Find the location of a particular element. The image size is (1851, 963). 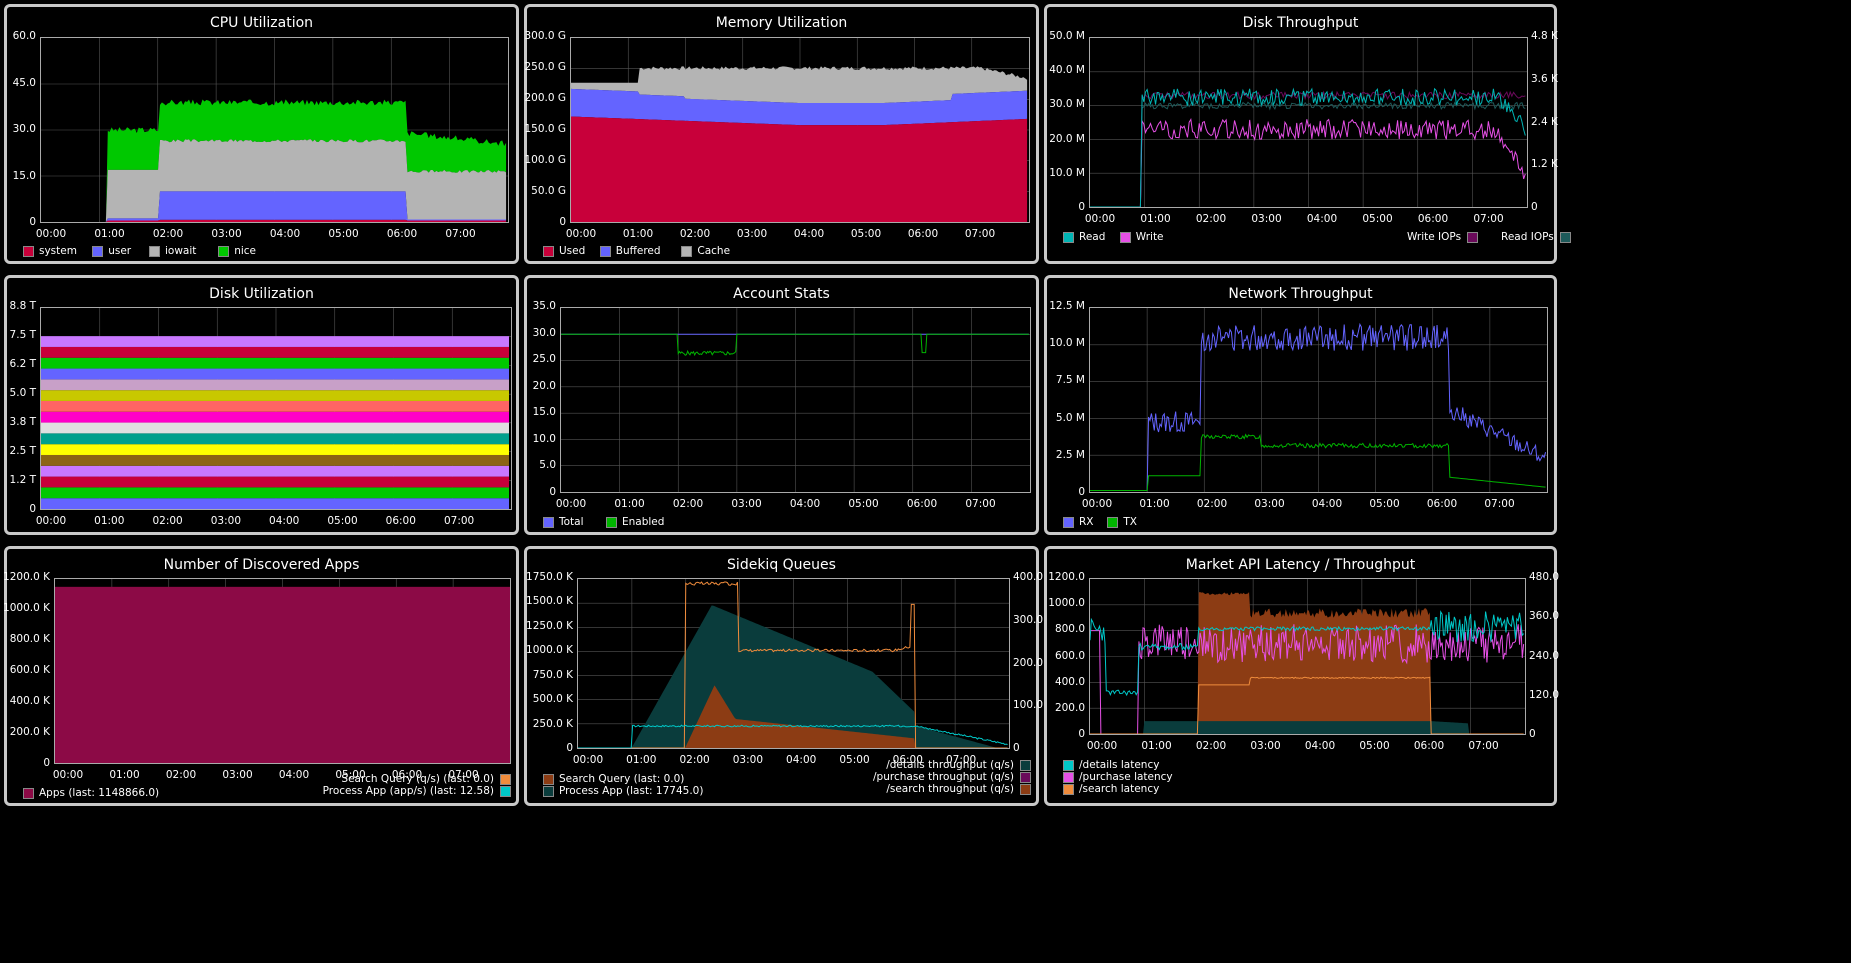

sidekiq-queues-plot is located at coordinates (793, 663).